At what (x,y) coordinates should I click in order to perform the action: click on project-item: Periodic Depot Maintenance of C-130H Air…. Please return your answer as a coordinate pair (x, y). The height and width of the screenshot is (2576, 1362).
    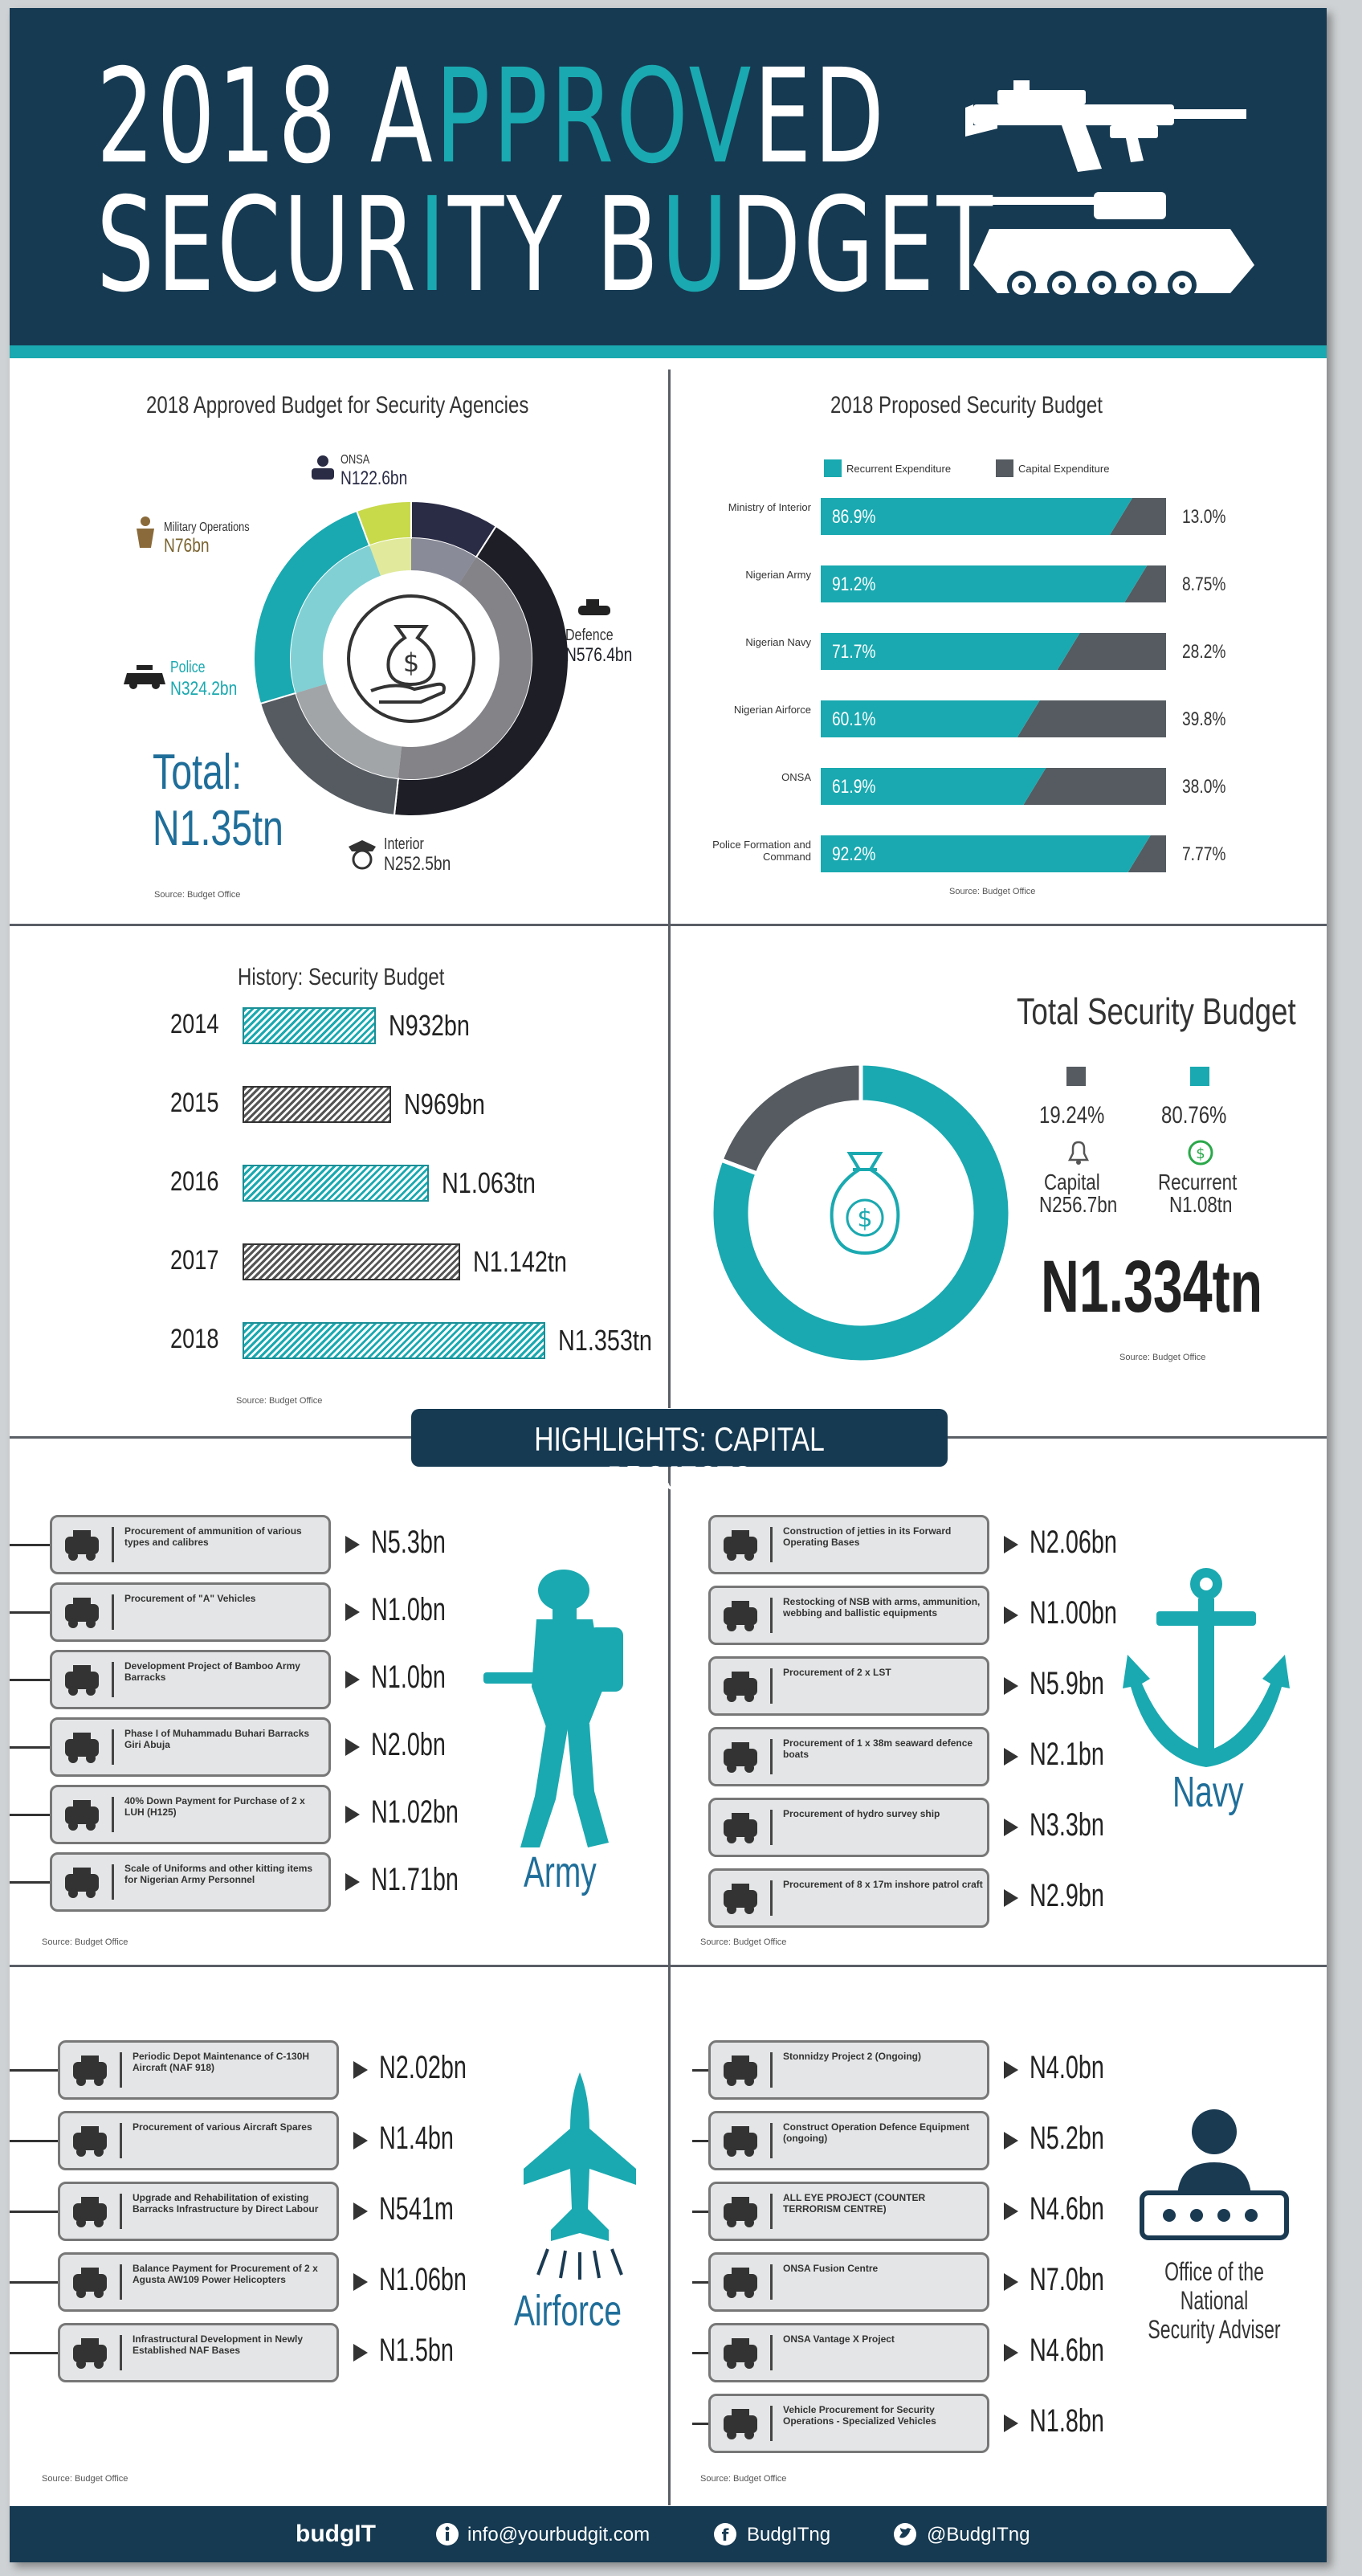
    Looking at the image, I should click on (198, 2070).